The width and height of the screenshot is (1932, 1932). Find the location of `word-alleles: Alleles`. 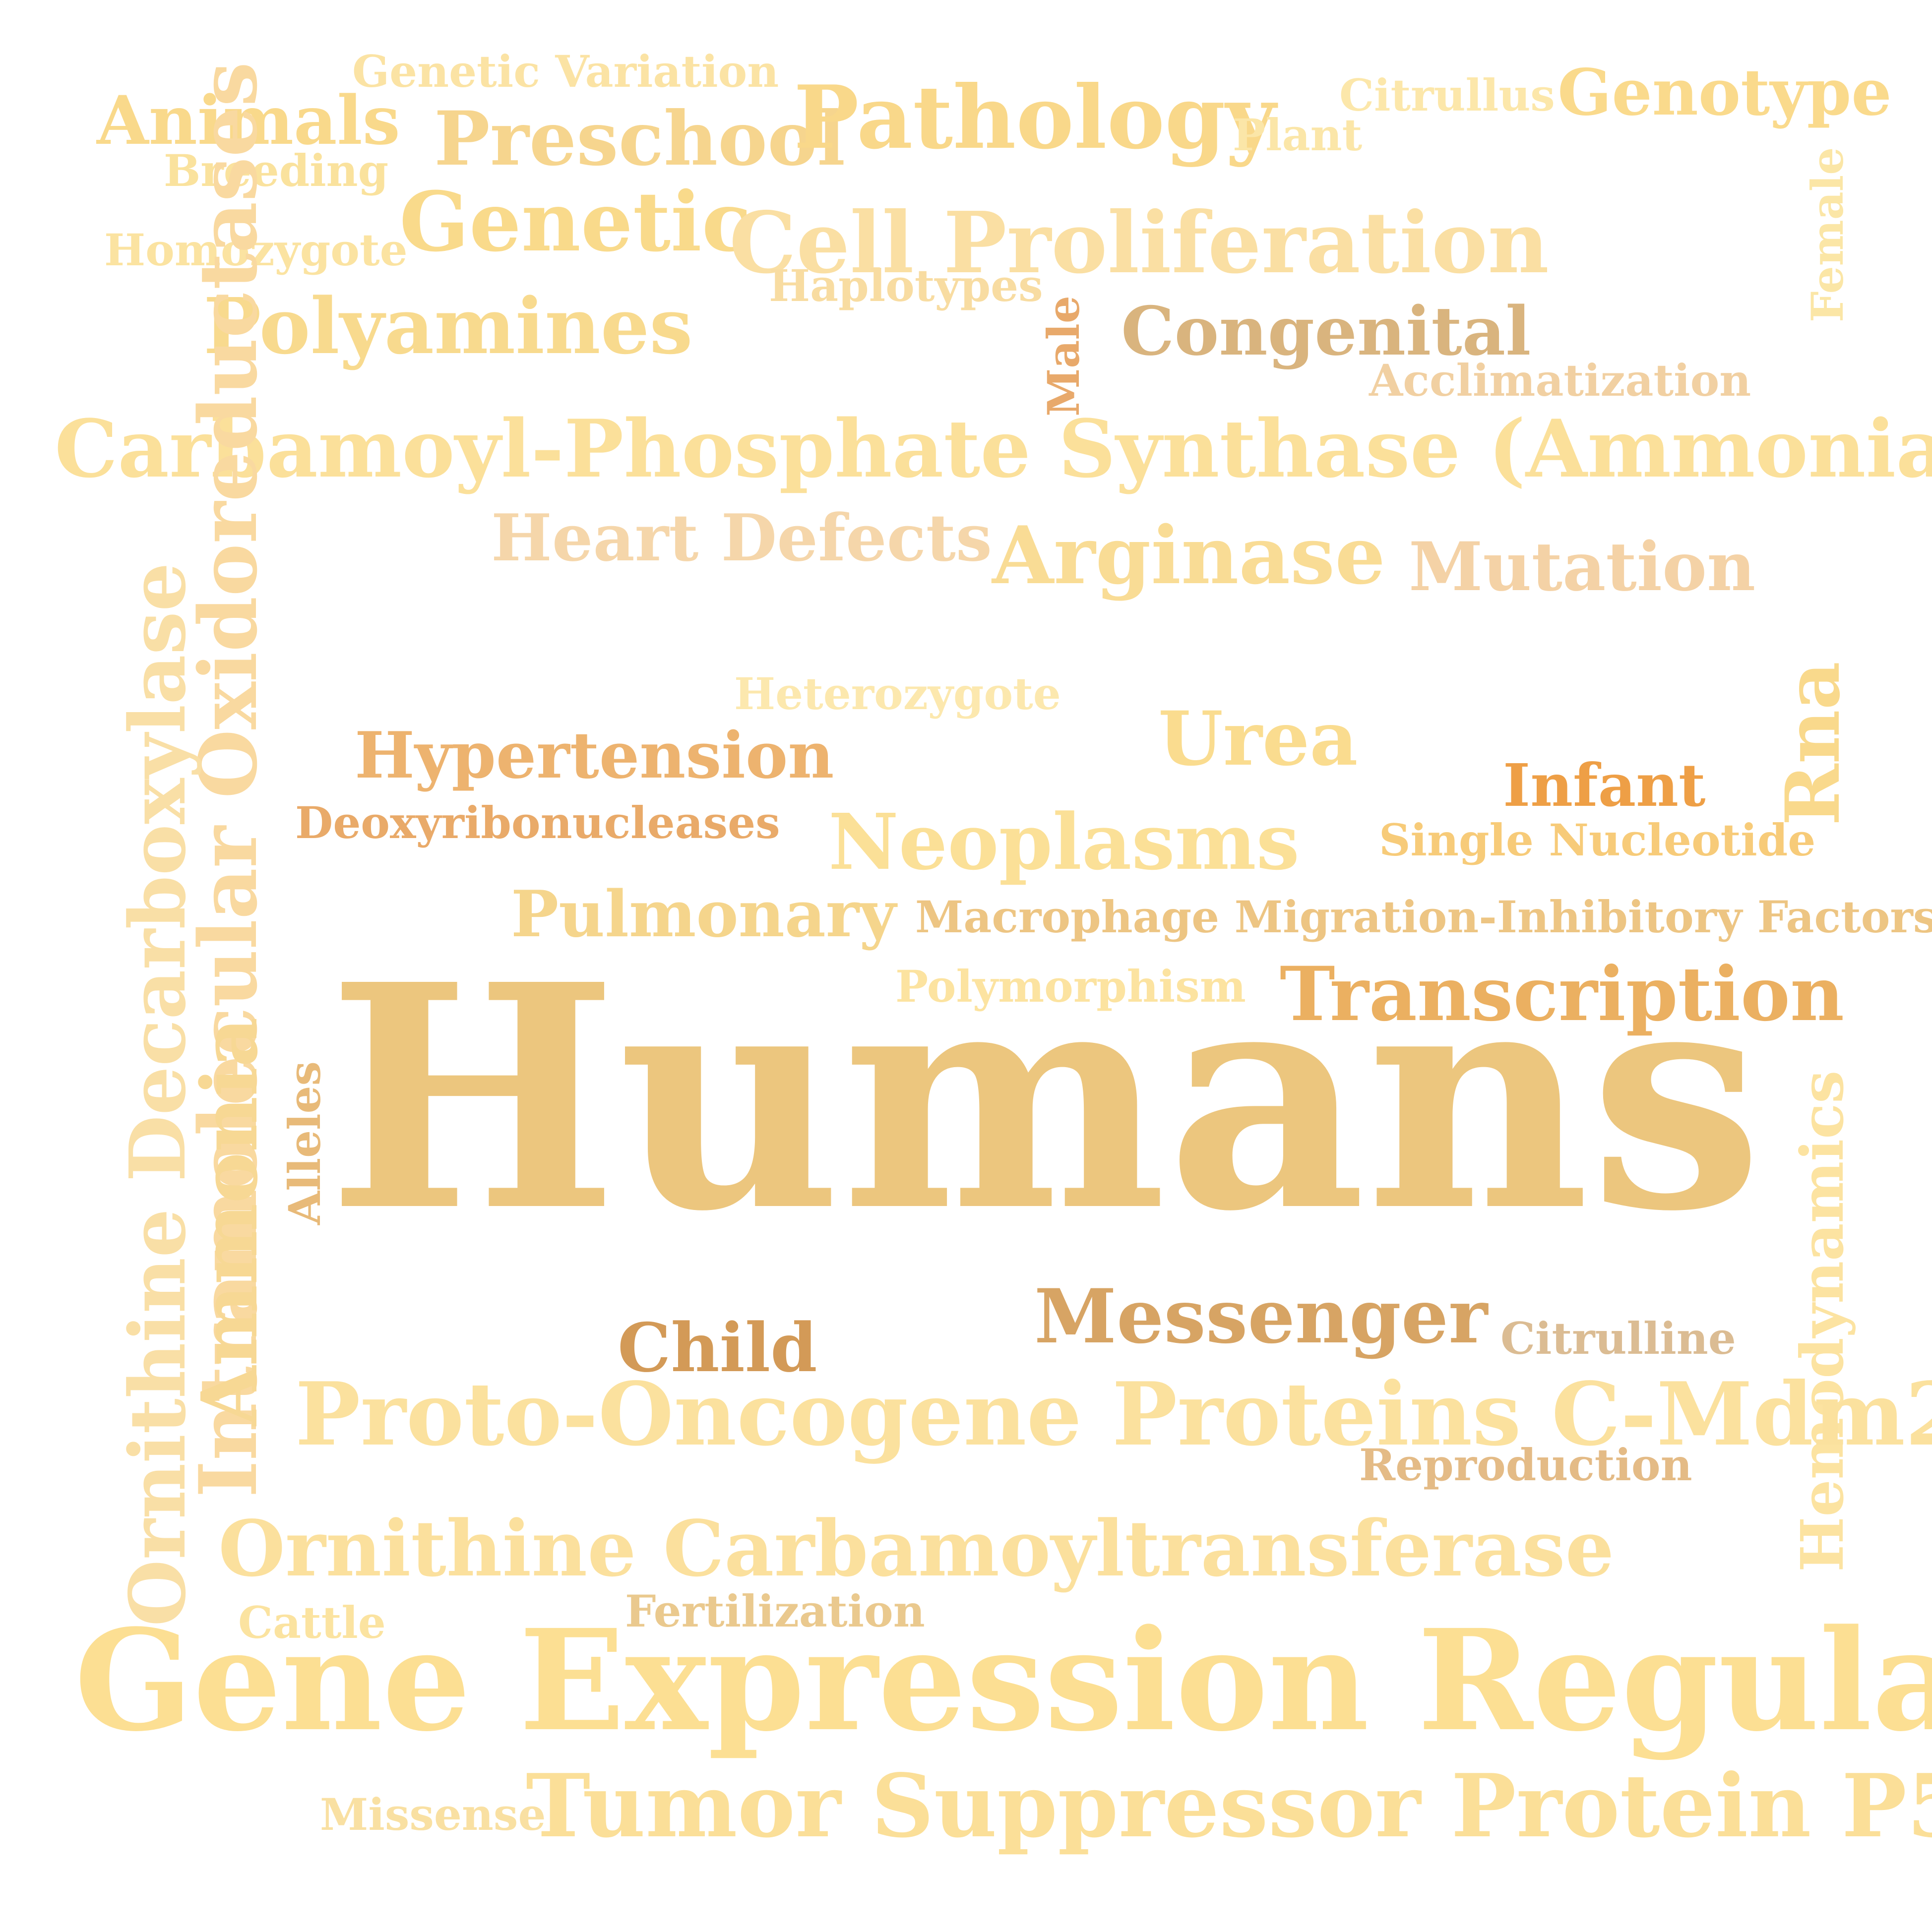

word-alleles: Alleles is located at coordinates (304, 1143).